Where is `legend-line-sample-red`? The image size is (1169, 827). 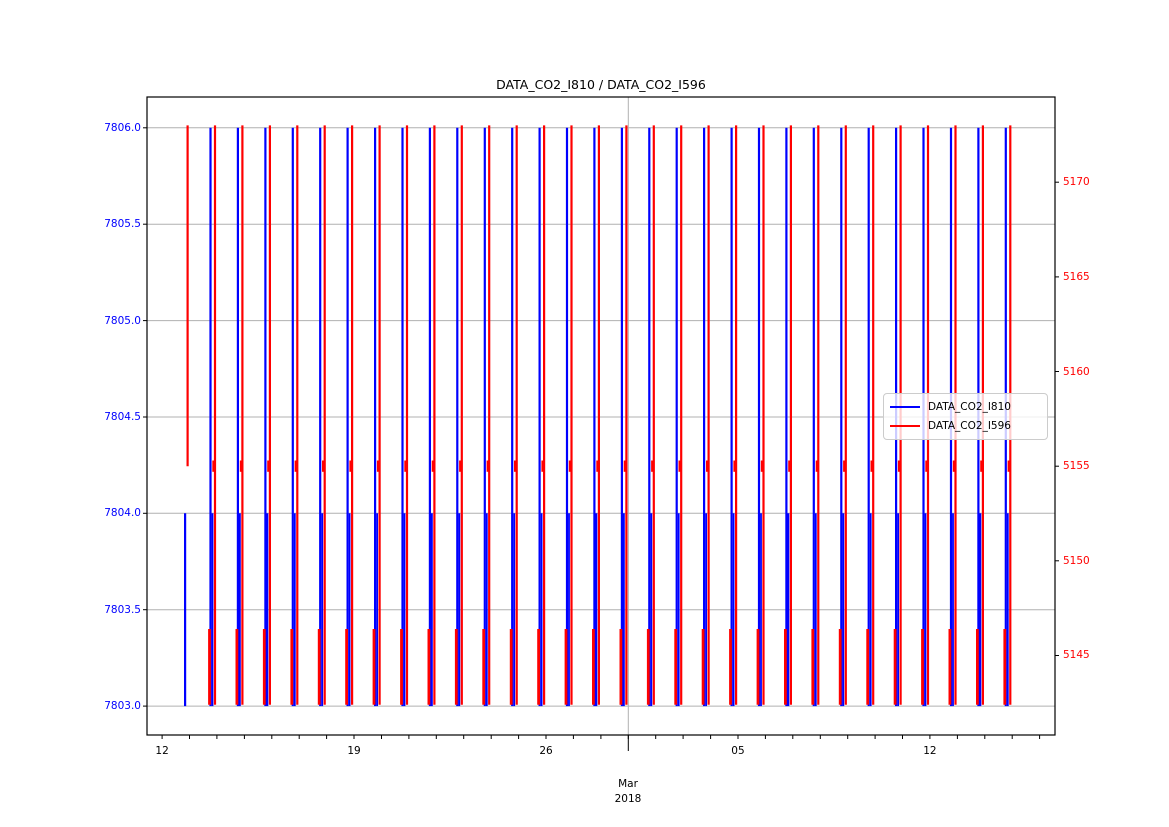 legend-line-sample-red is located at coordinates (905, 426).